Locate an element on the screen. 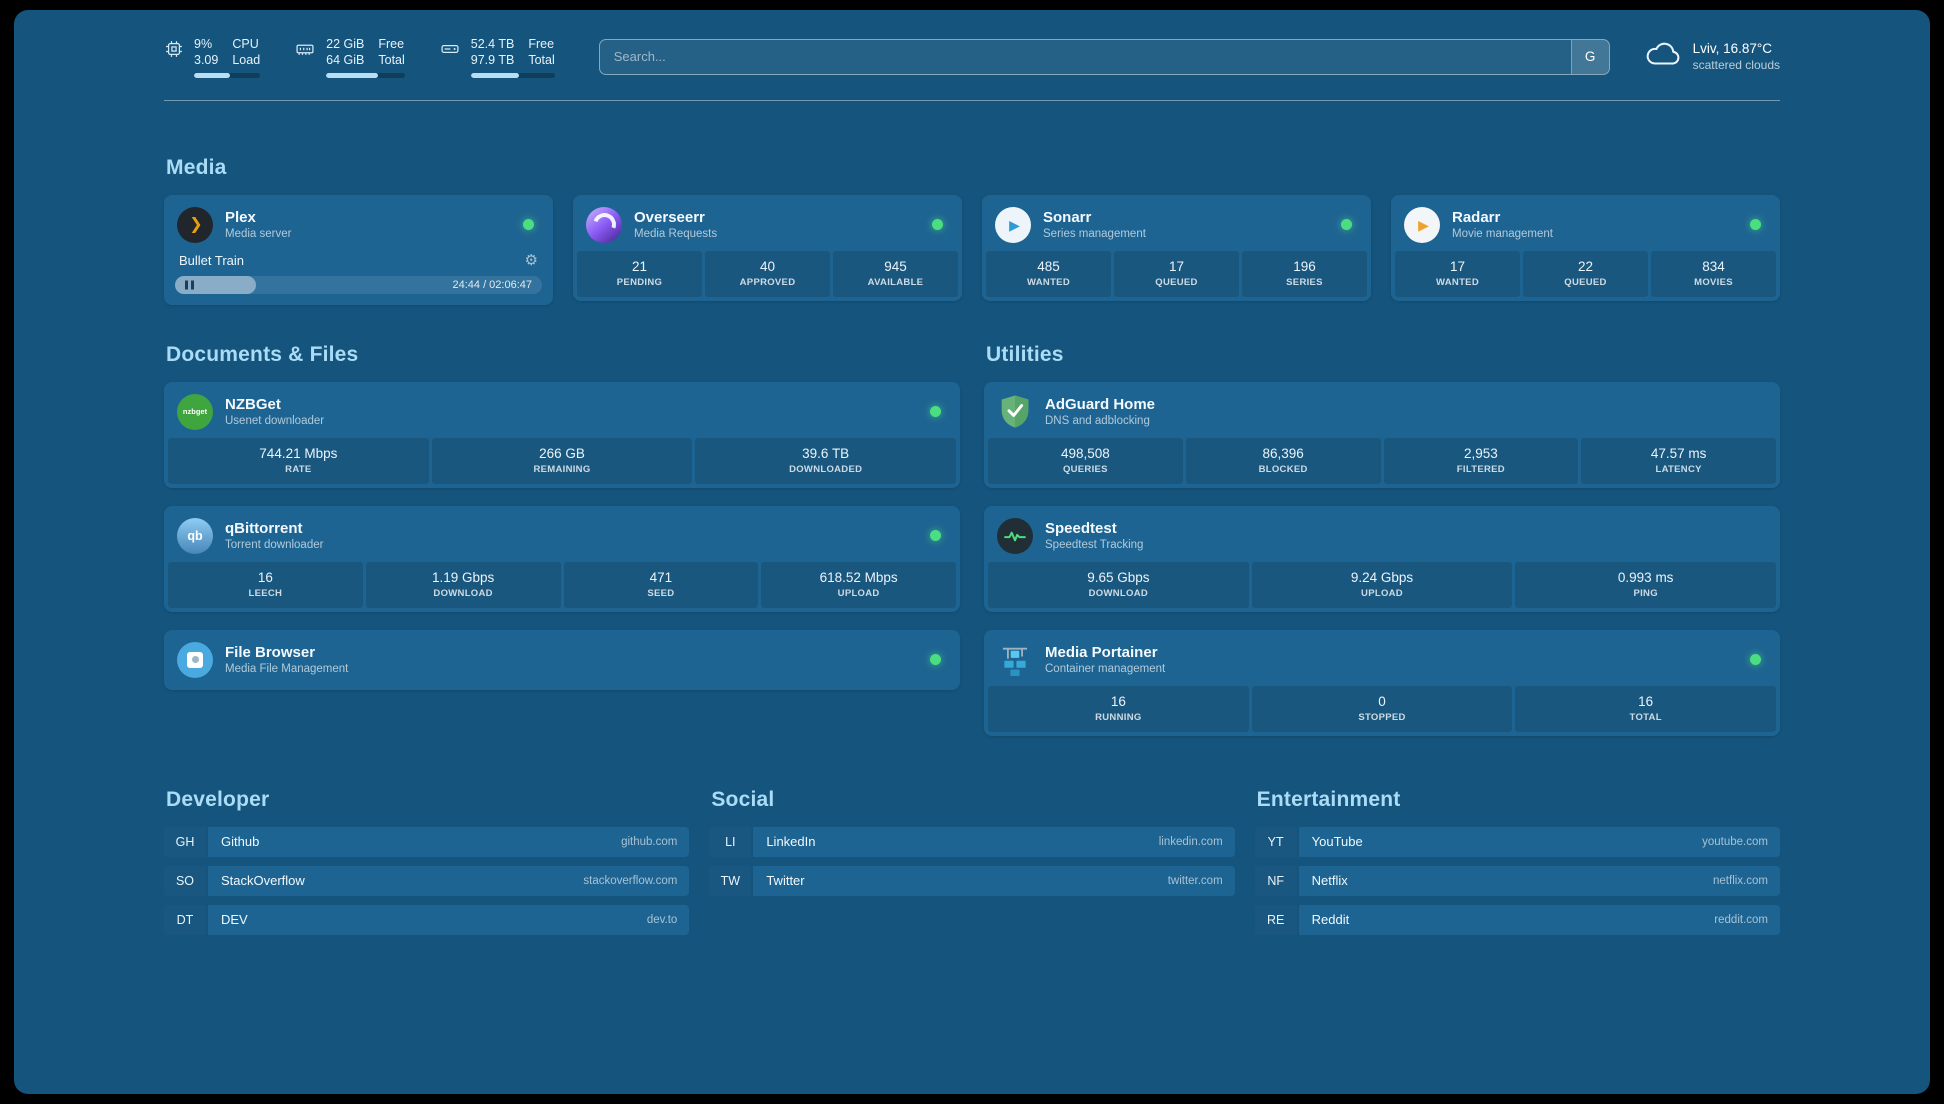 Image resolution: width=1944 pixels, height=1104 pixels. bookmark-name: Twitter is located at coordinates (785, 880).